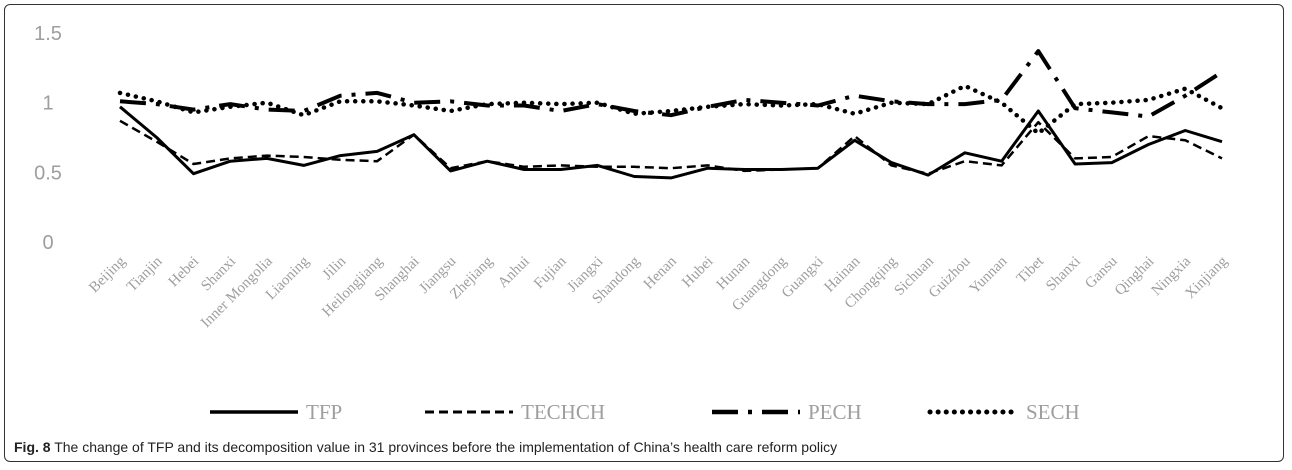 This screenshot has width=1292, height=470. Describe the element at coordinates (48, 173) in the screenshot. I see `y-tick-label: 0.5` at that location.